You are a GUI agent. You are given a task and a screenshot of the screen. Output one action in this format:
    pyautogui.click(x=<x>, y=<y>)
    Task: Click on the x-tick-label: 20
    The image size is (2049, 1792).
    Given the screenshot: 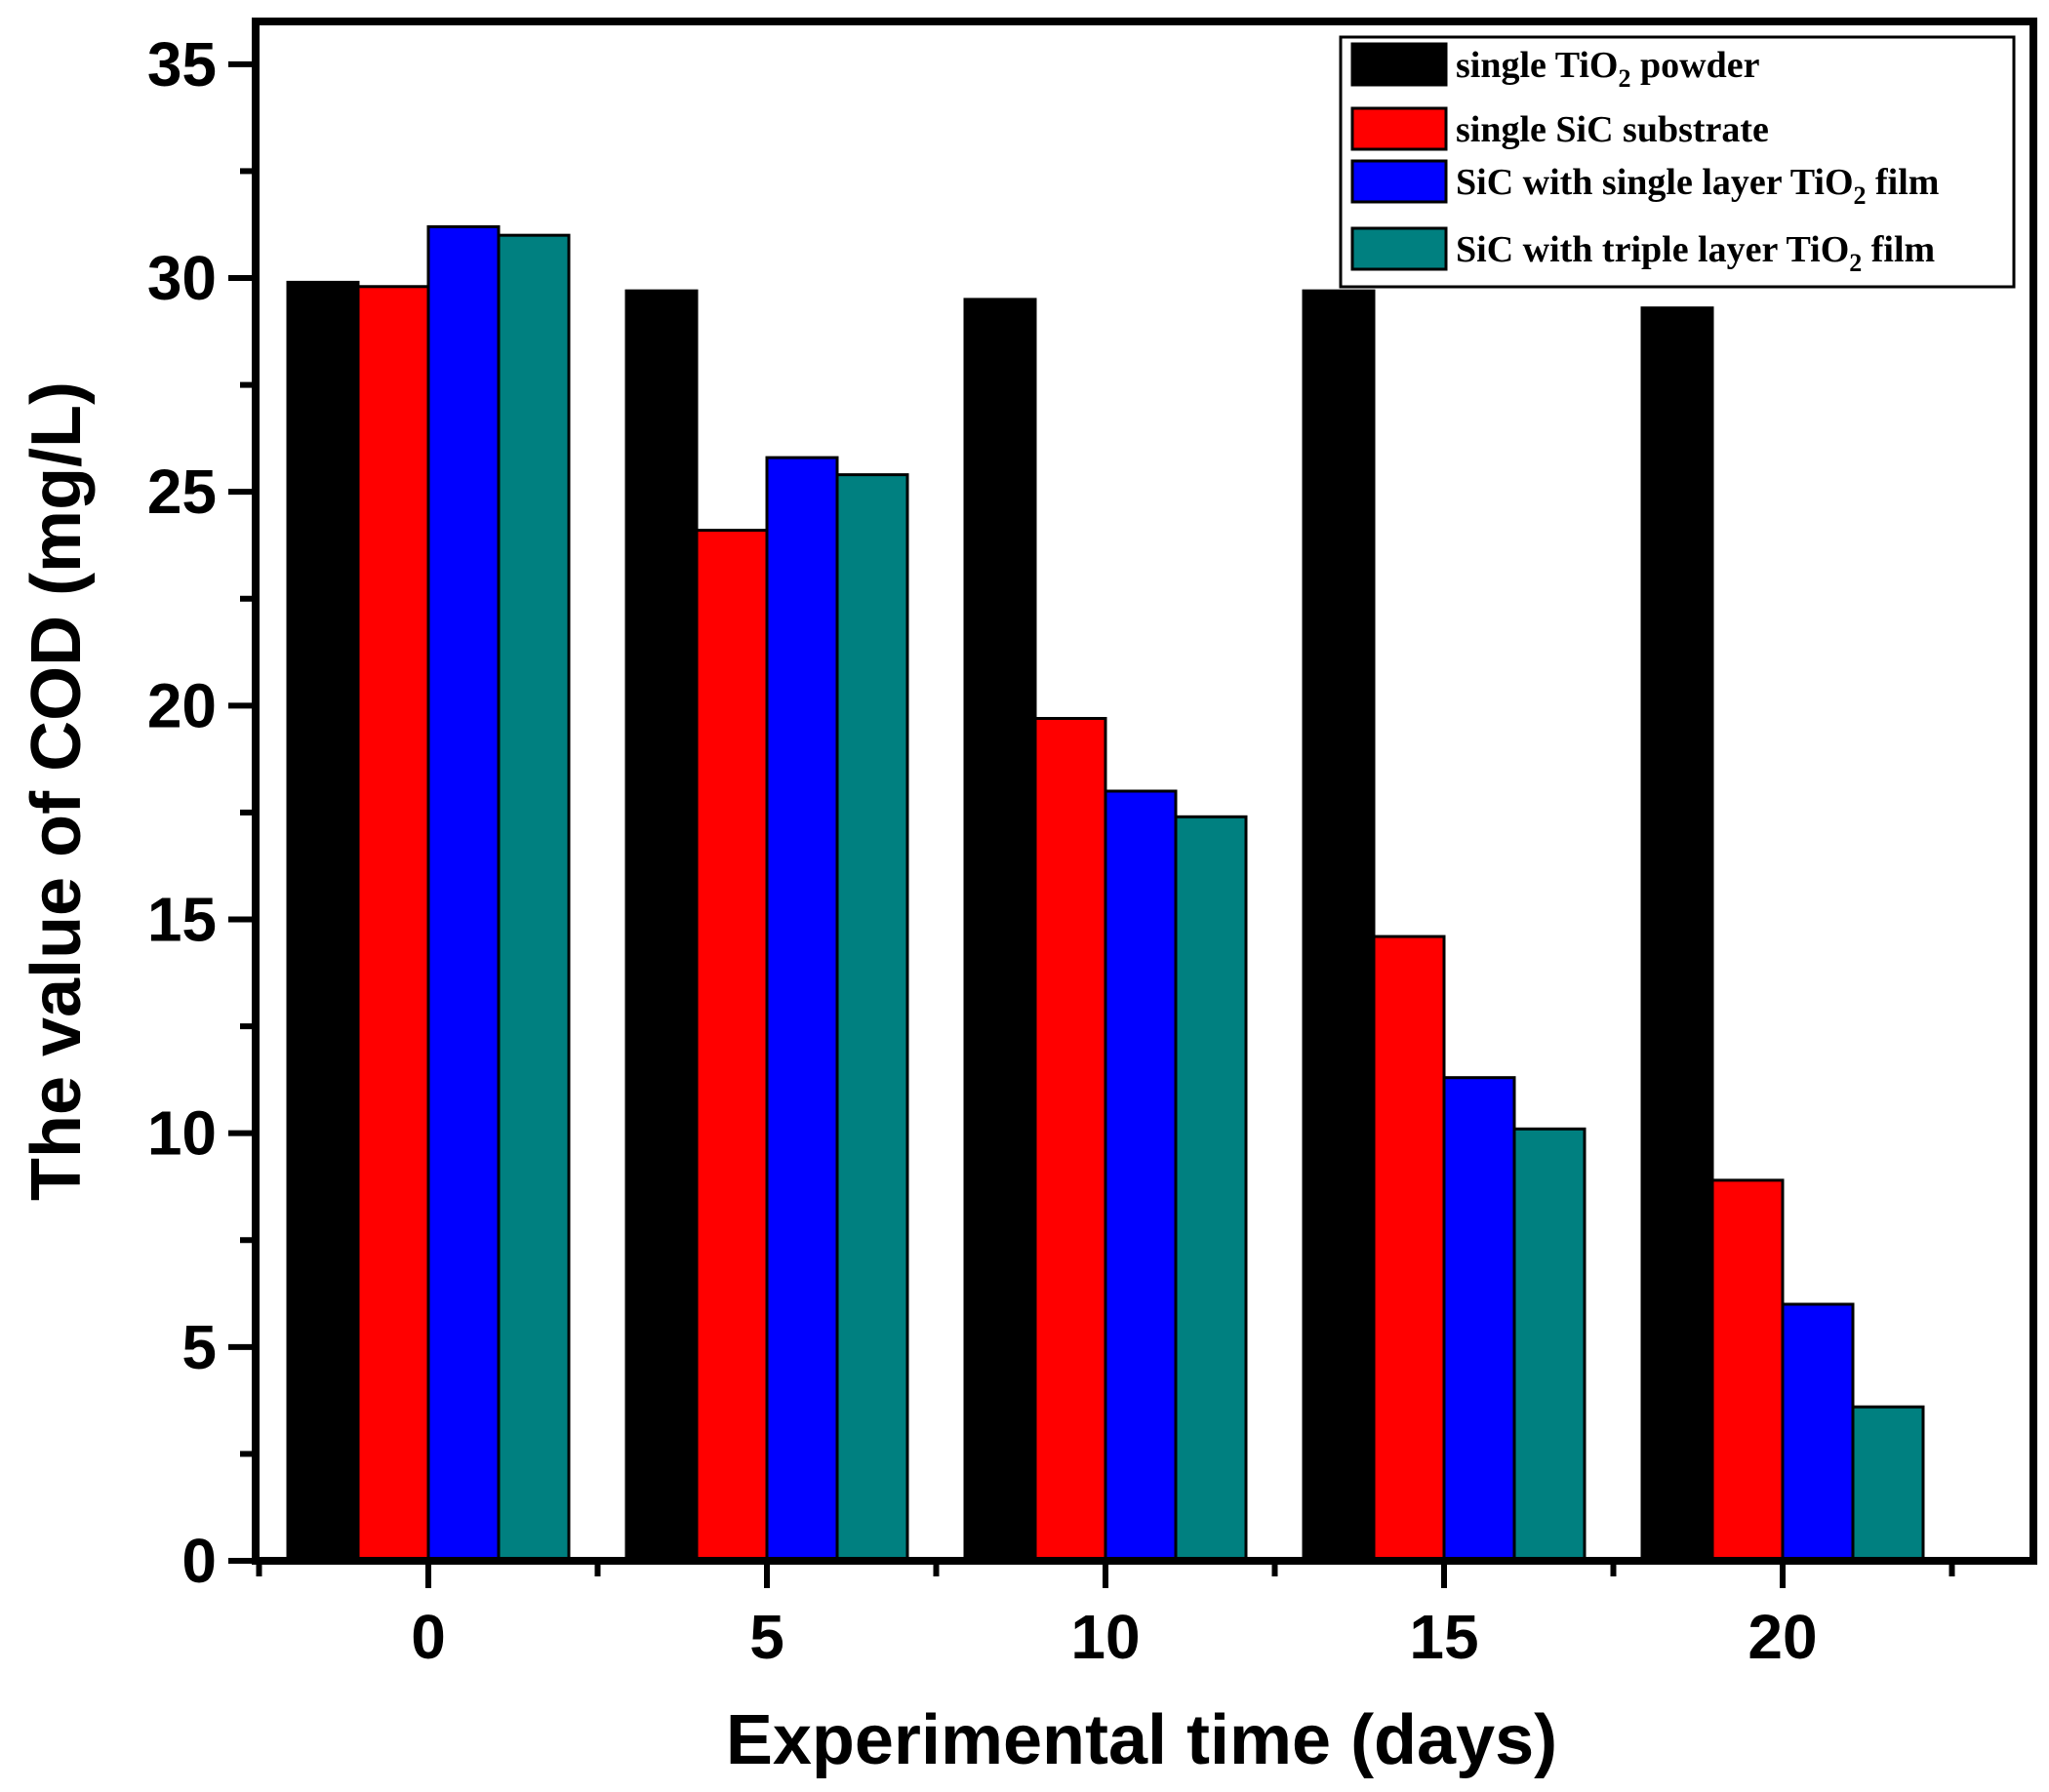 What is the action you would take?
    pyautogui.click(x=1782, y=1637)
    